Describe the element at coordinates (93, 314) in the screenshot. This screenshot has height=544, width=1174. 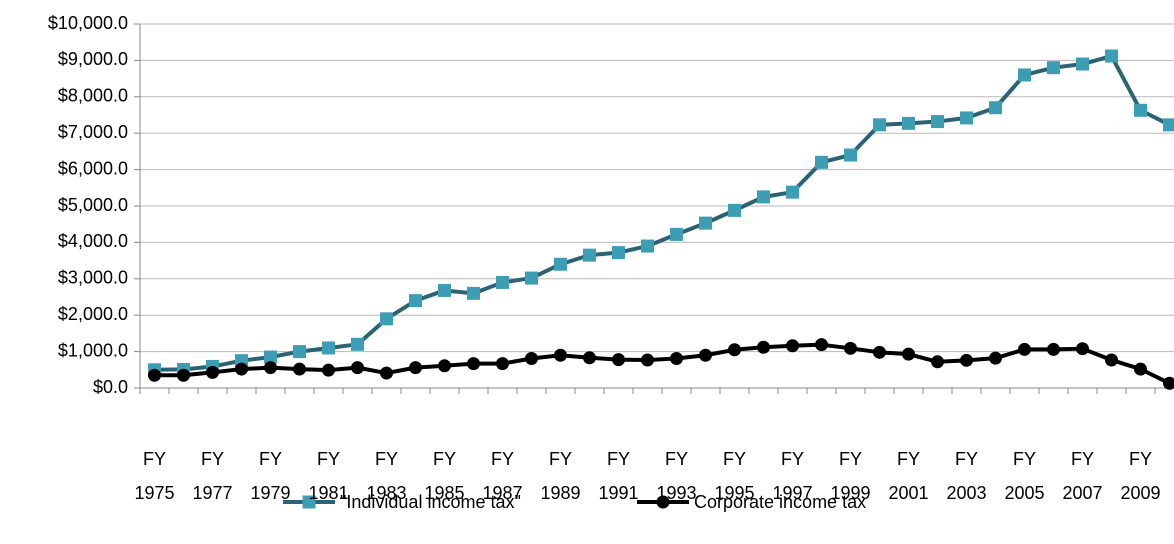
I see `y-tick-label: $2,000.0` at that location.